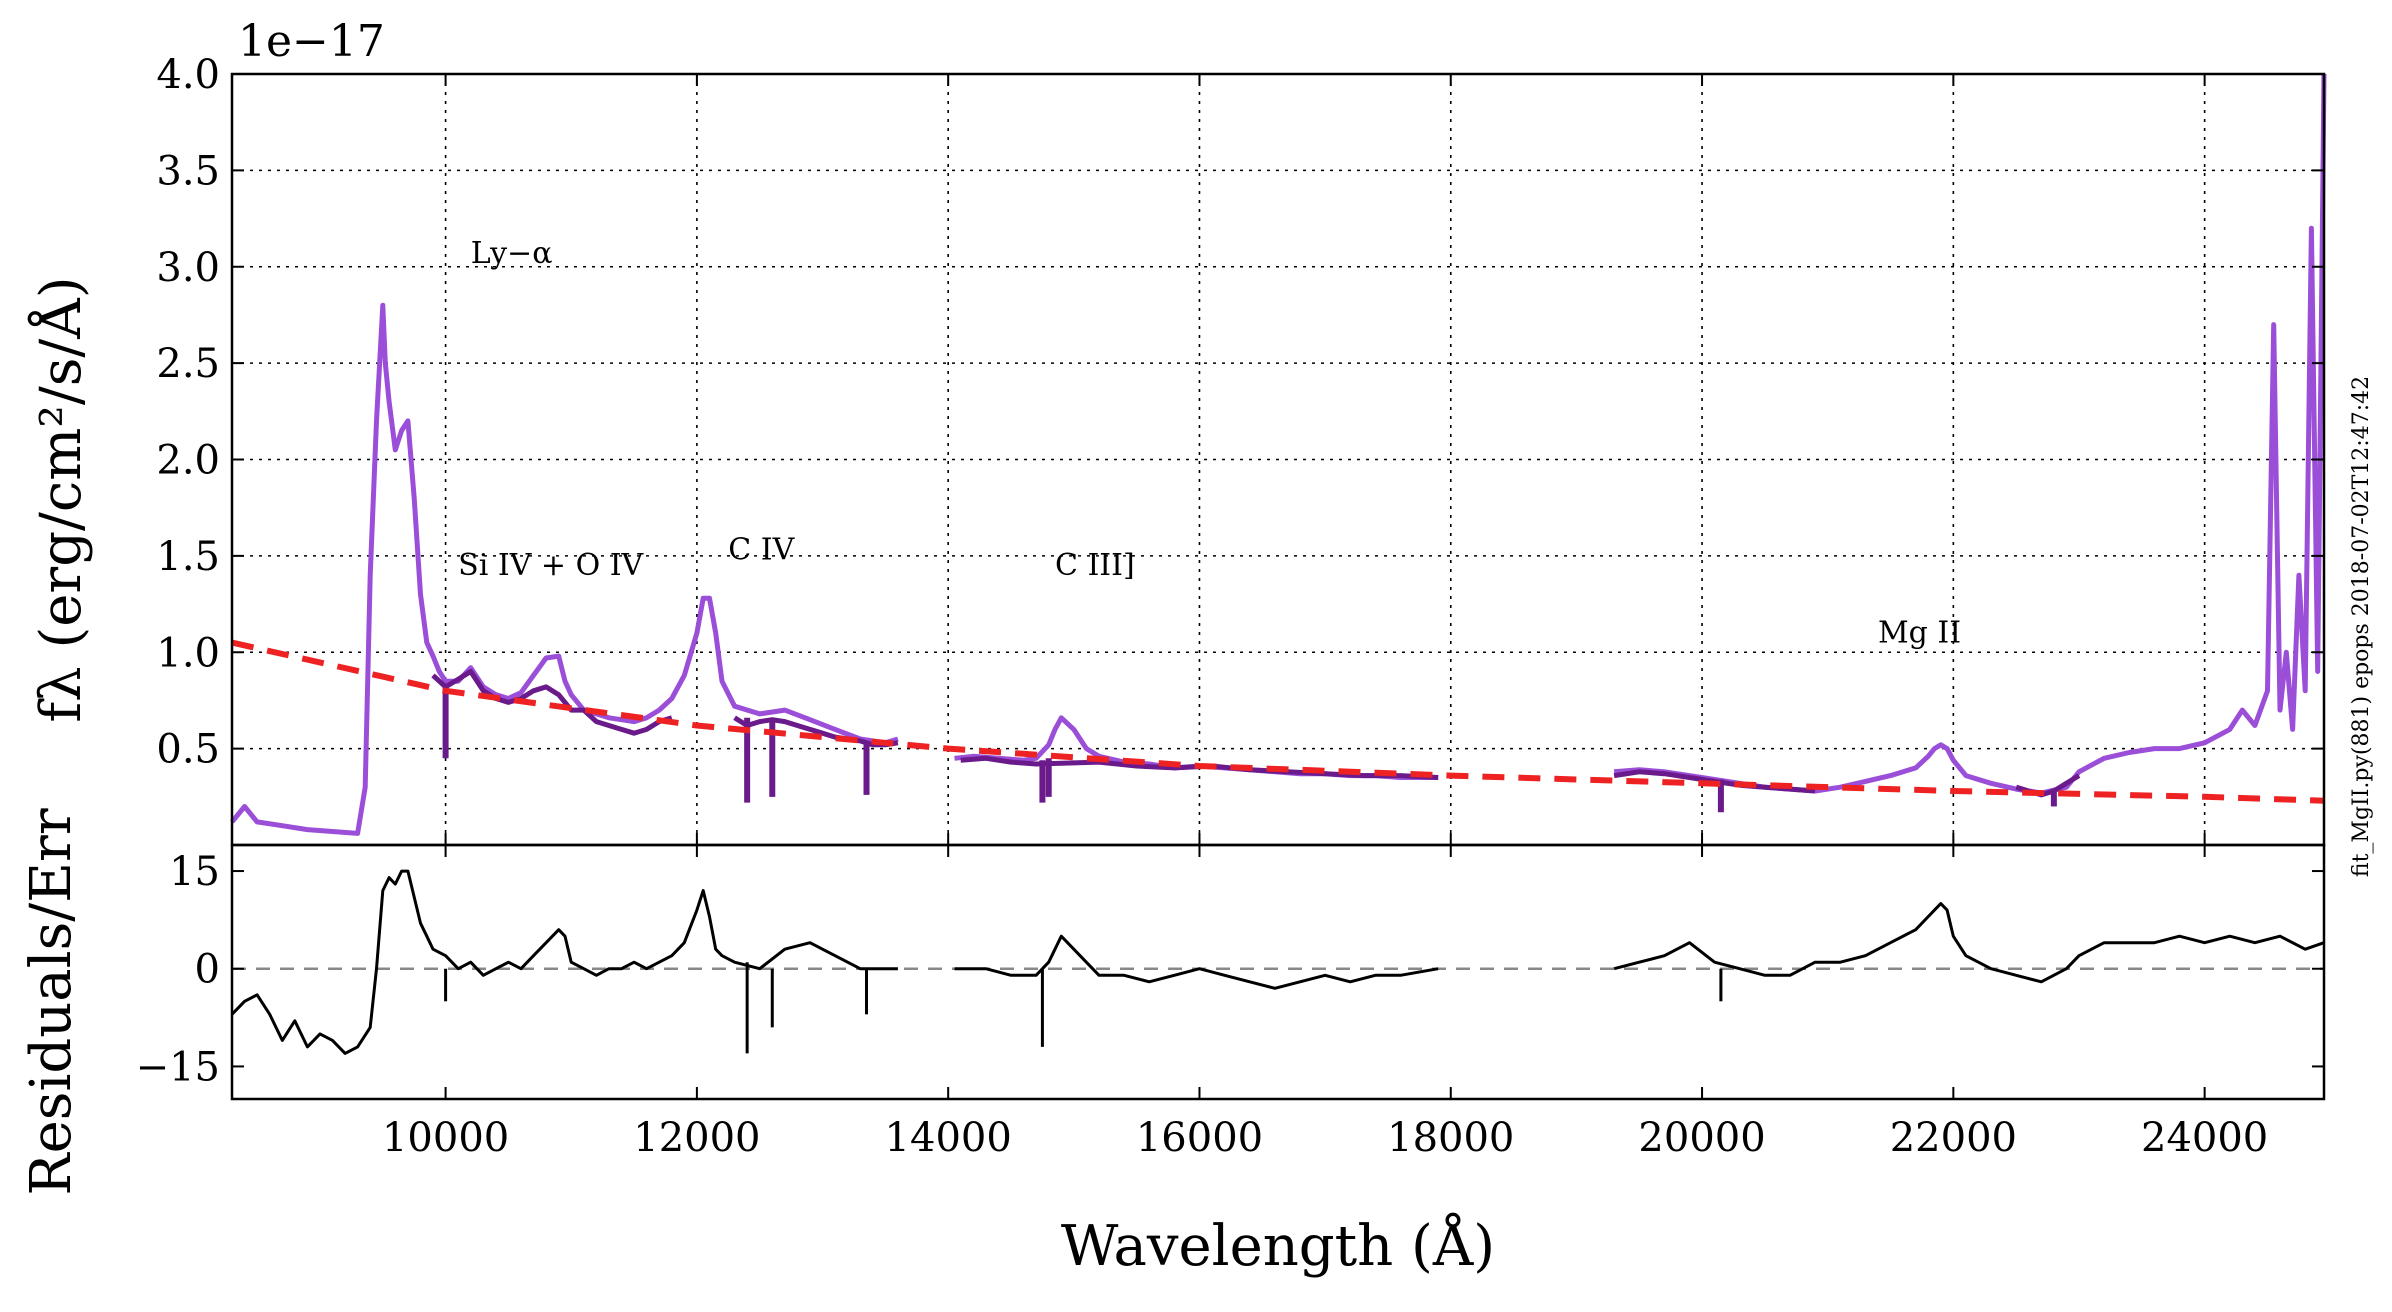 This screenshot has height=1312, width=2392. Describe the element at coordinates (188, 171) in the screenshot. I see `flux-y-tick-label-3.5: 3.5` at that location.